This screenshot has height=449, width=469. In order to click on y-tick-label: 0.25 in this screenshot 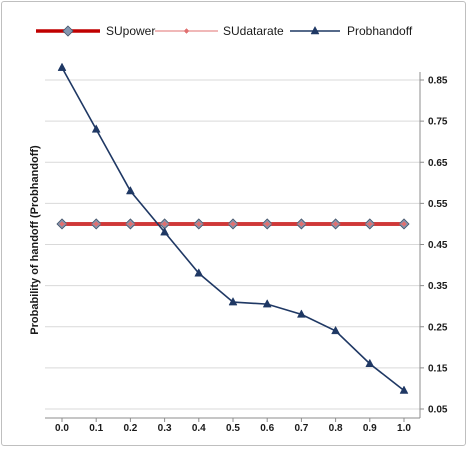, I will do `click(438, 327)`.